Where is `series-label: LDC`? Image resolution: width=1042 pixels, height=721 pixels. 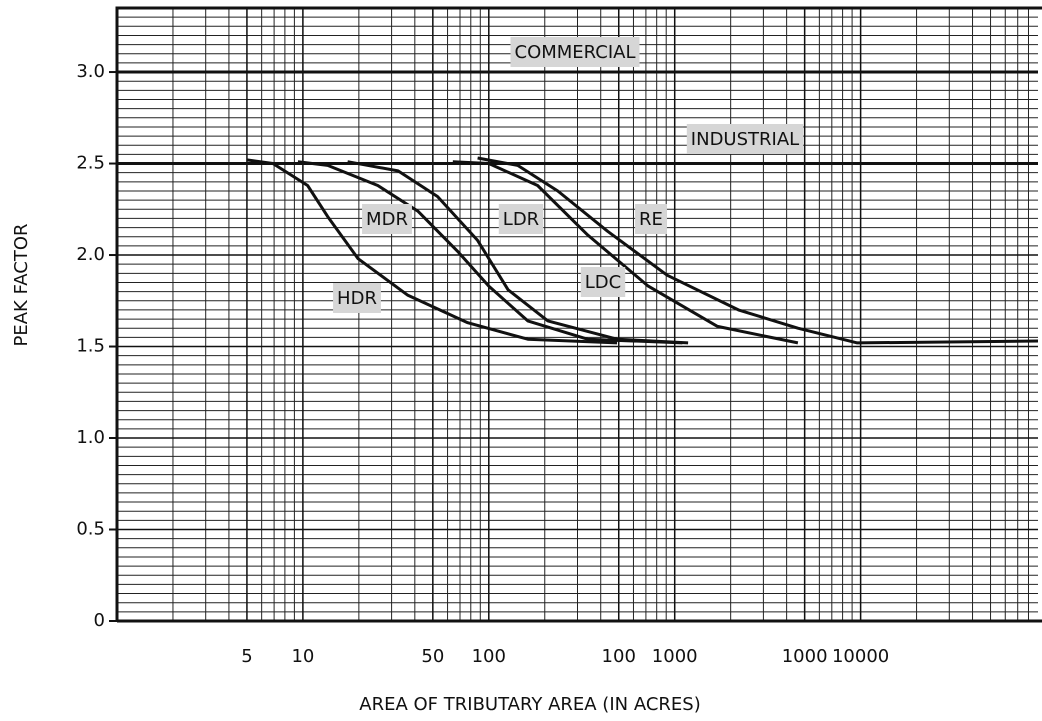 series-label: LDC is located at coordinates (603, 282).